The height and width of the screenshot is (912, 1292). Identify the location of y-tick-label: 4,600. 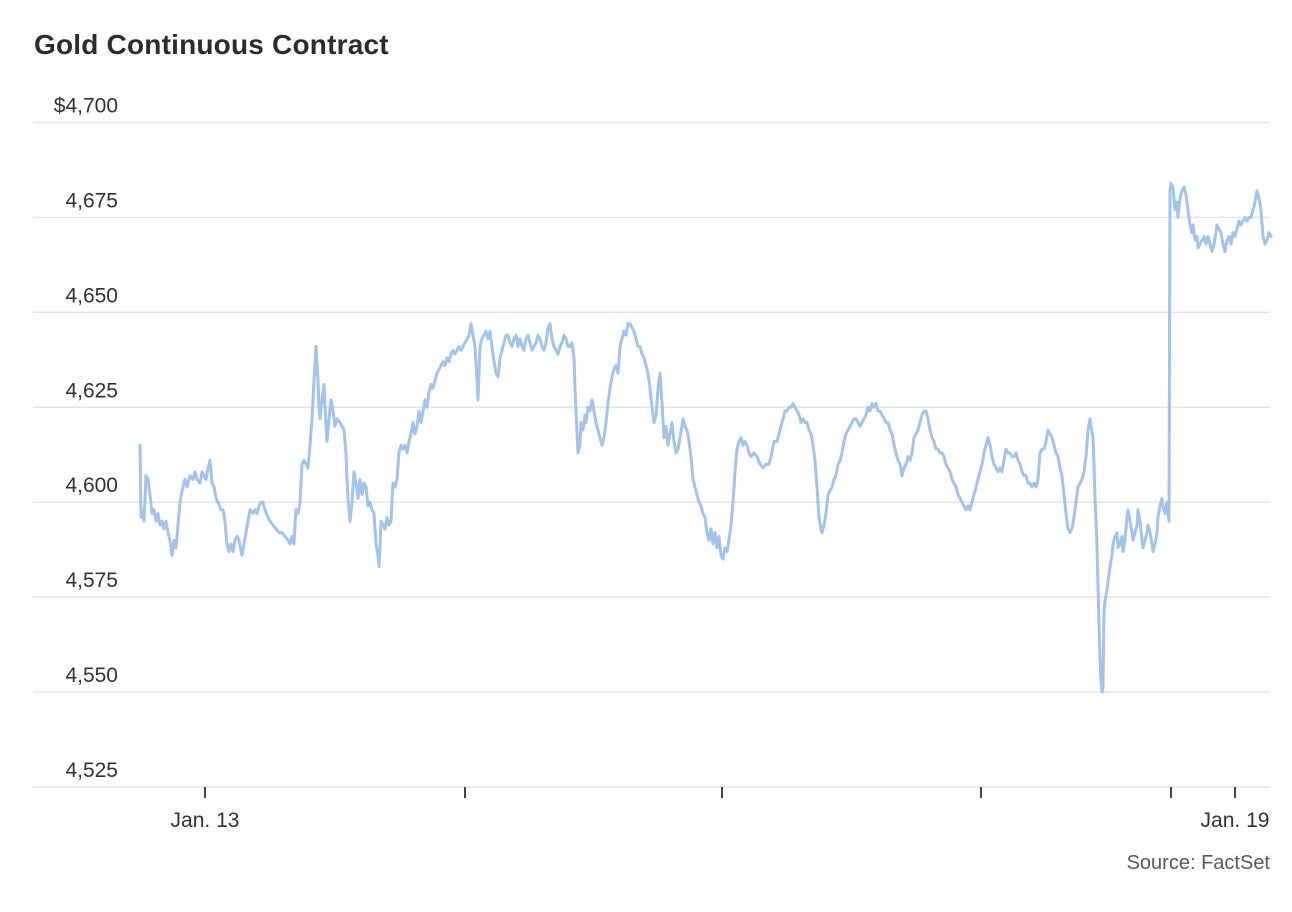
(91, 485).